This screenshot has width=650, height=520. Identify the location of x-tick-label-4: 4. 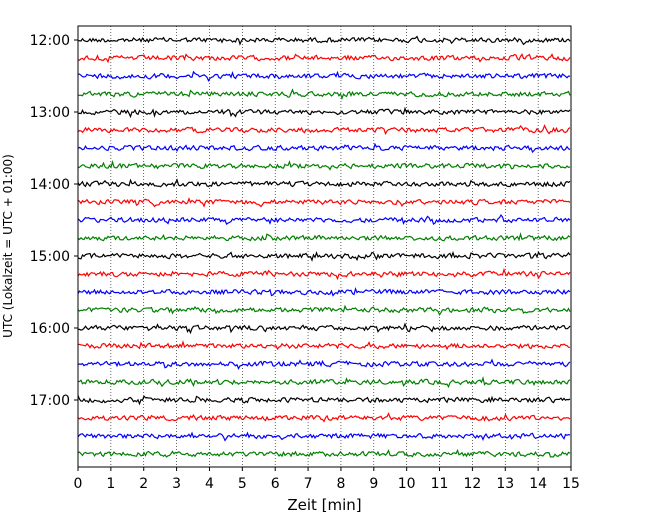
(209, 484).